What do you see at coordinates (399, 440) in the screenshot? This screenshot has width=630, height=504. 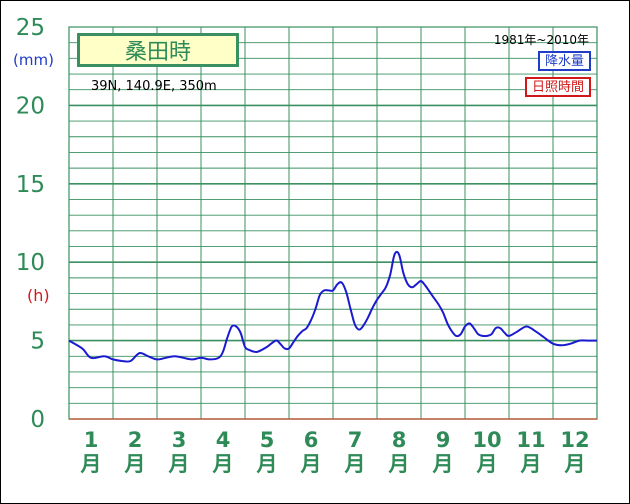 I see `x-tick-month-number: 8` at bounding box center [399, 440].